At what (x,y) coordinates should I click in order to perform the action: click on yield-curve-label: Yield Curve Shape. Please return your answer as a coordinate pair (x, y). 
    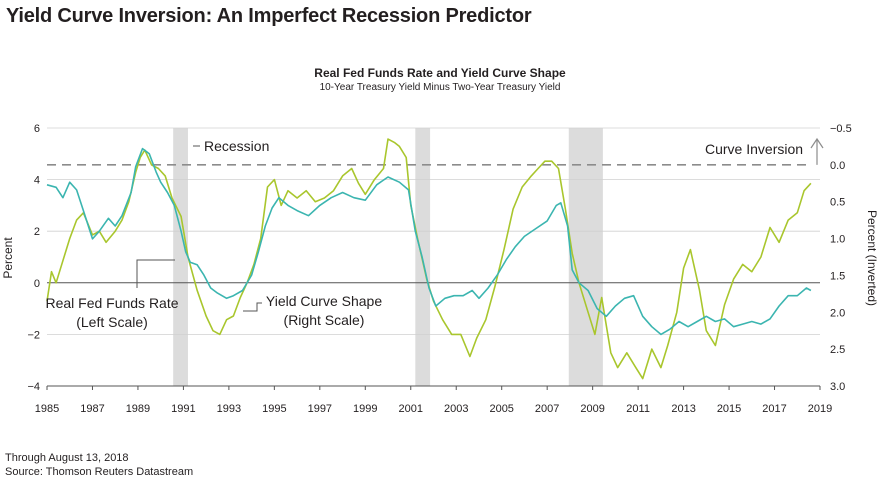
    Looking at the image, I should click on (324, 301).